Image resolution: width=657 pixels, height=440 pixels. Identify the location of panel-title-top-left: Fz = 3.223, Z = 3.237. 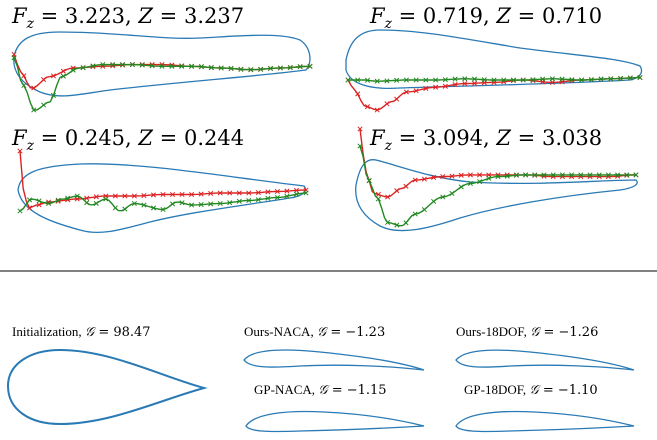
(127, 18).